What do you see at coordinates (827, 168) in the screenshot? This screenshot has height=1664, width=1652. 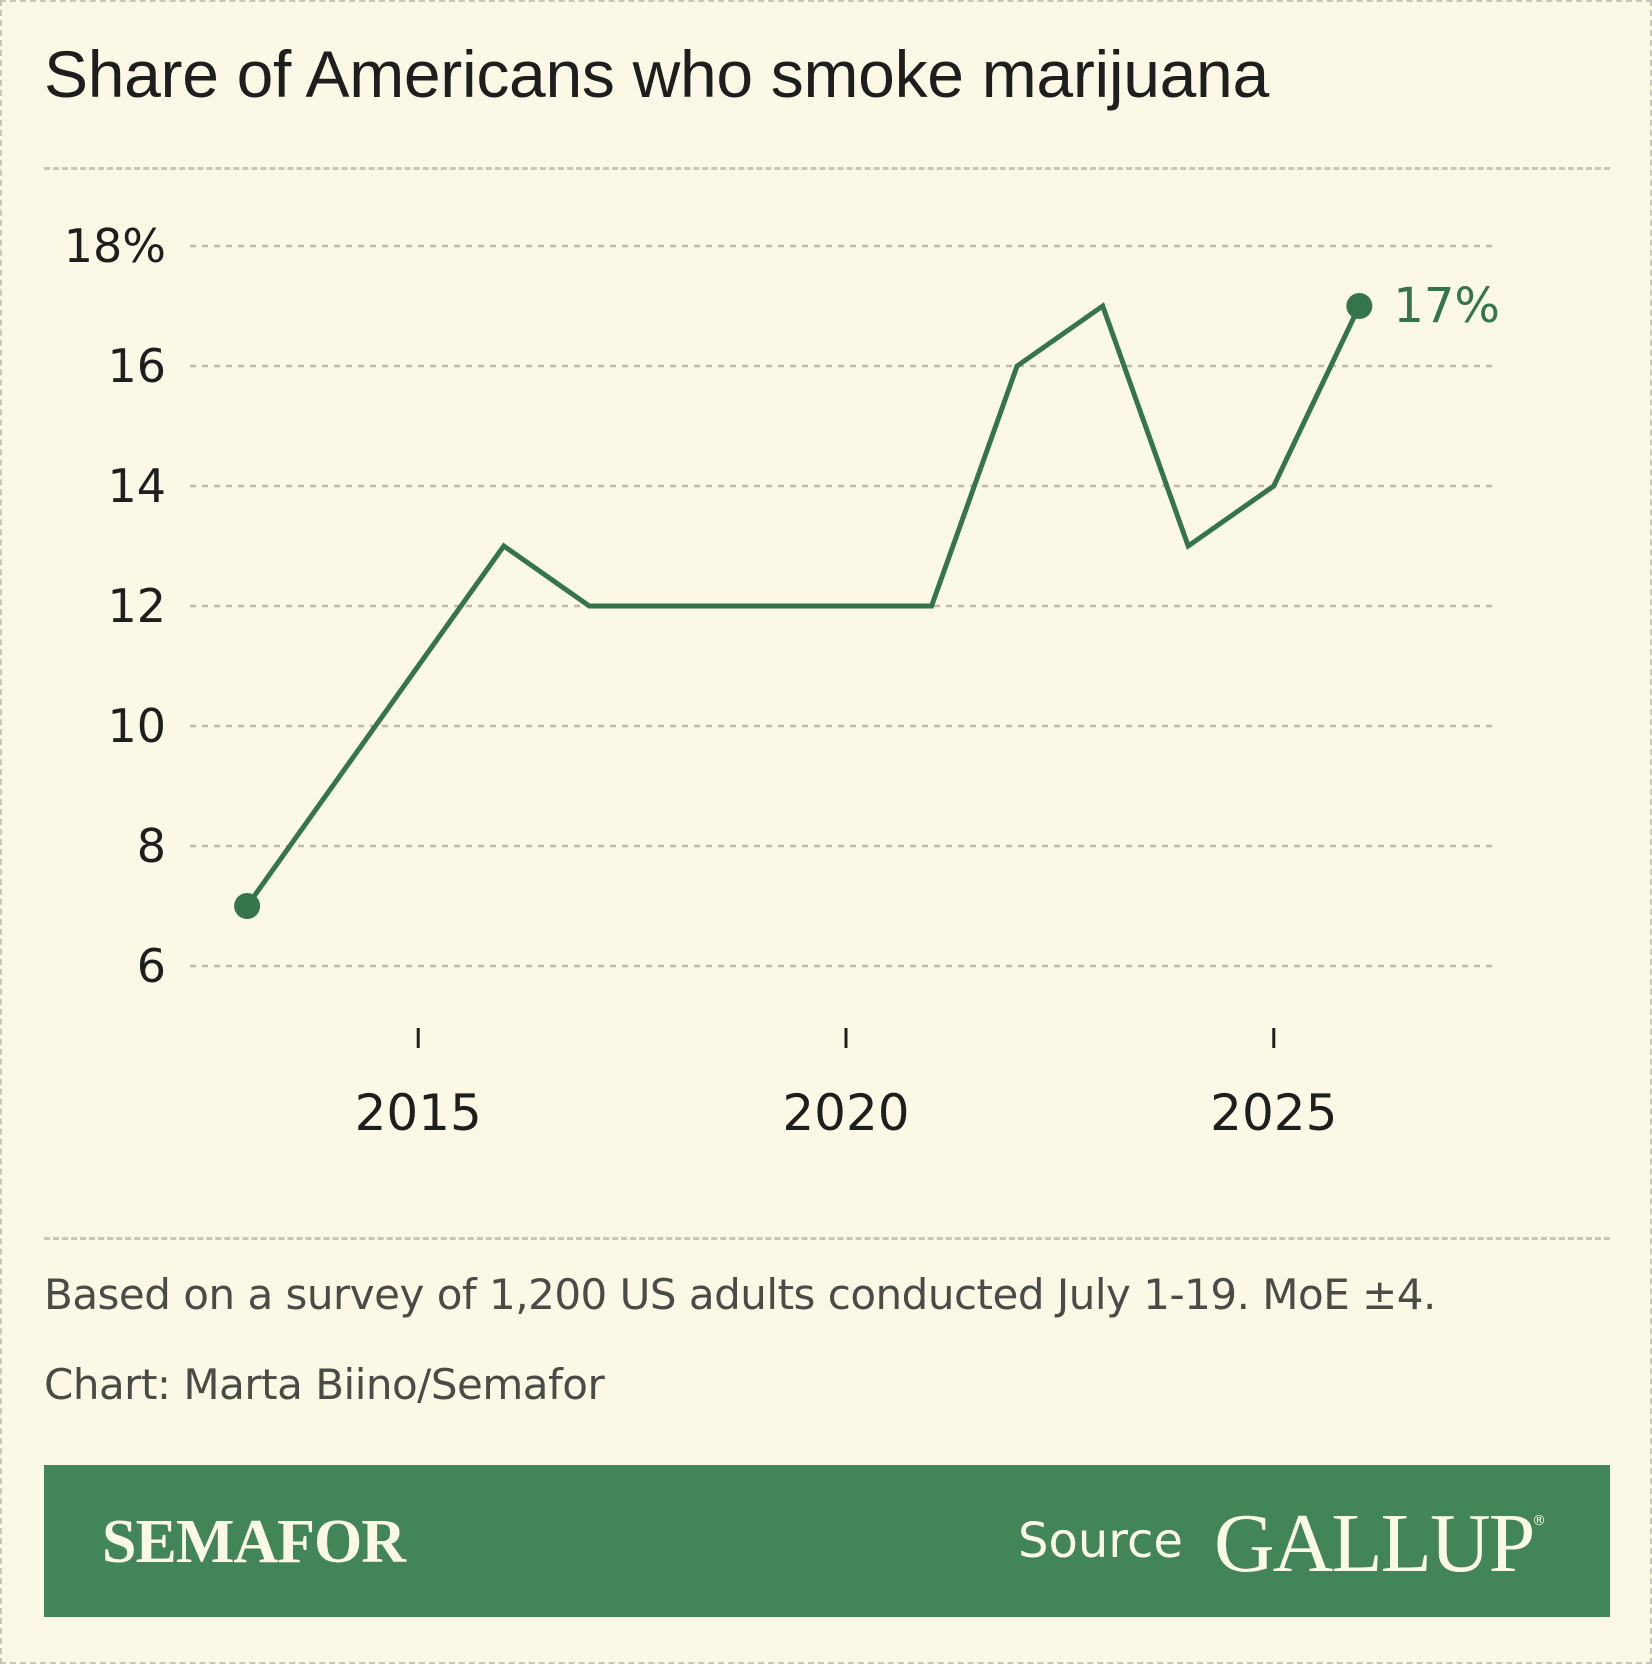 I see `top-divider` at bounding box center [827, 168].